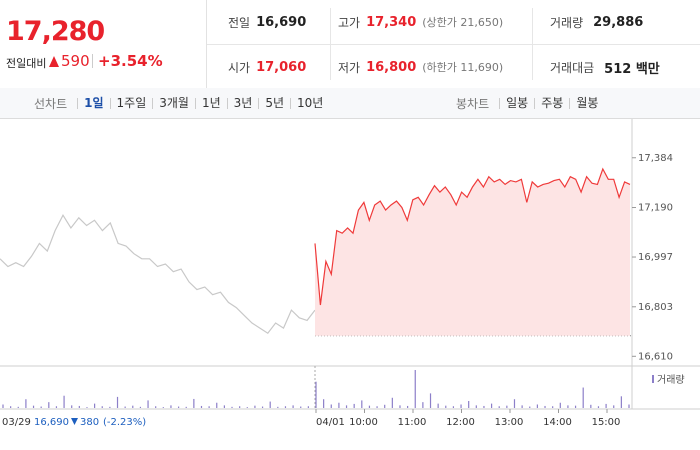  What do you see at coordinates (655, 257) in the screenshot?
I see `y-tick-label: 16,997` at bounding box center [655, 257].